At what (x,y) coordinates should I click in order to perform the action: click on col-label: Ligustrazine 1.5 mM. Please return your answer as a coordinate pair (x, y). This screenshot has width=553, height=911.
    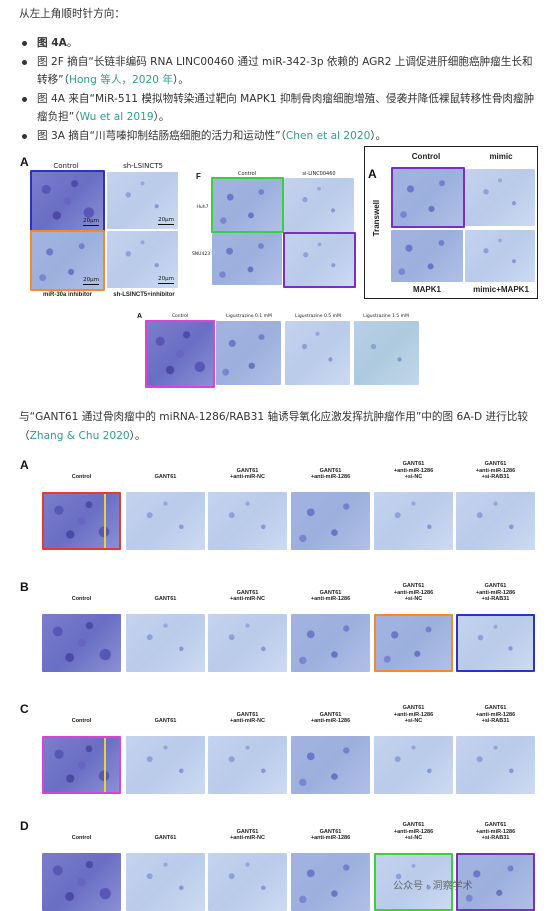
    Looking at the image, I should click on (386, 316).